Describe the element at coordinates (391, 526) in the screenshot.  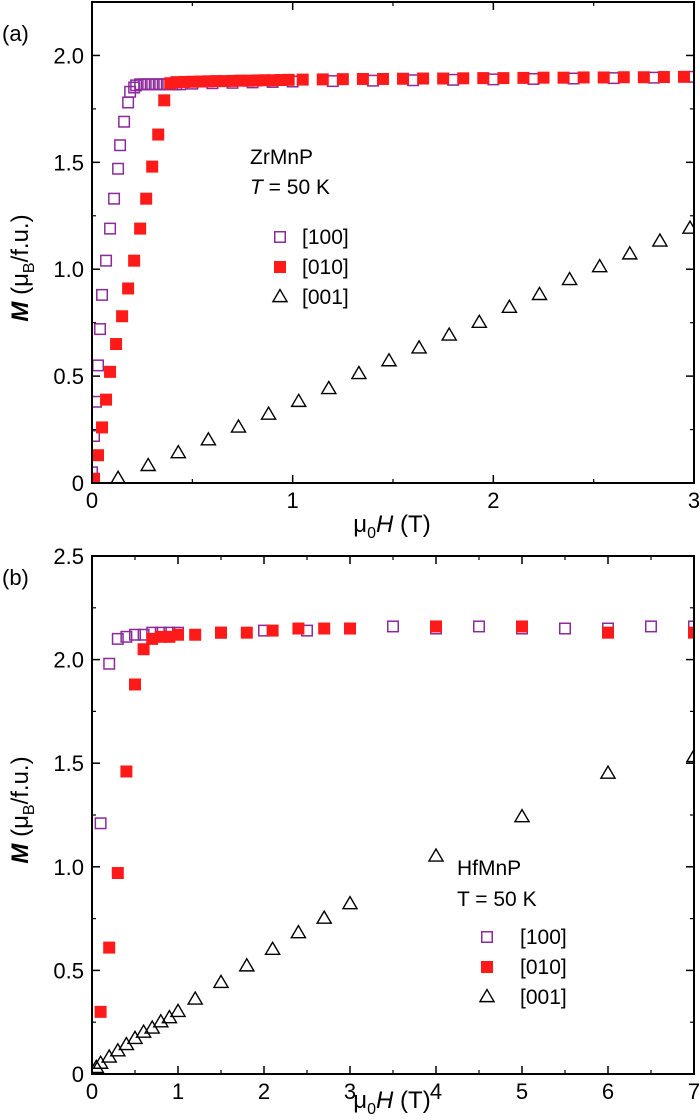
I see `panel-a-x-axis-label: μ0H (T)` at that location.